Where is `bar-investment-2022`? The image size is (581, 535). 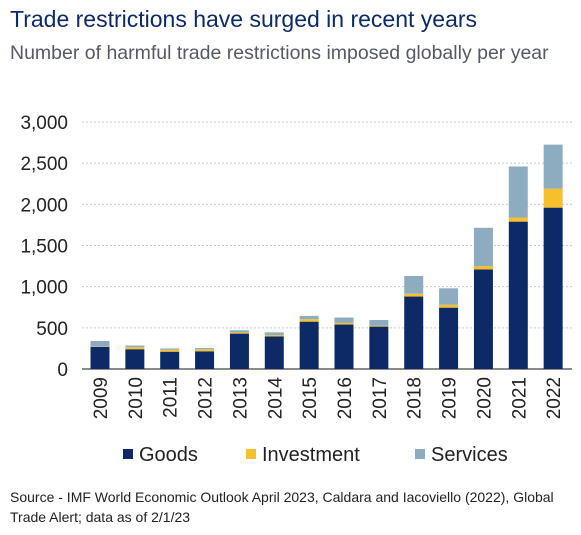 bar-investment-2022 is located at coordinates (553, 198).